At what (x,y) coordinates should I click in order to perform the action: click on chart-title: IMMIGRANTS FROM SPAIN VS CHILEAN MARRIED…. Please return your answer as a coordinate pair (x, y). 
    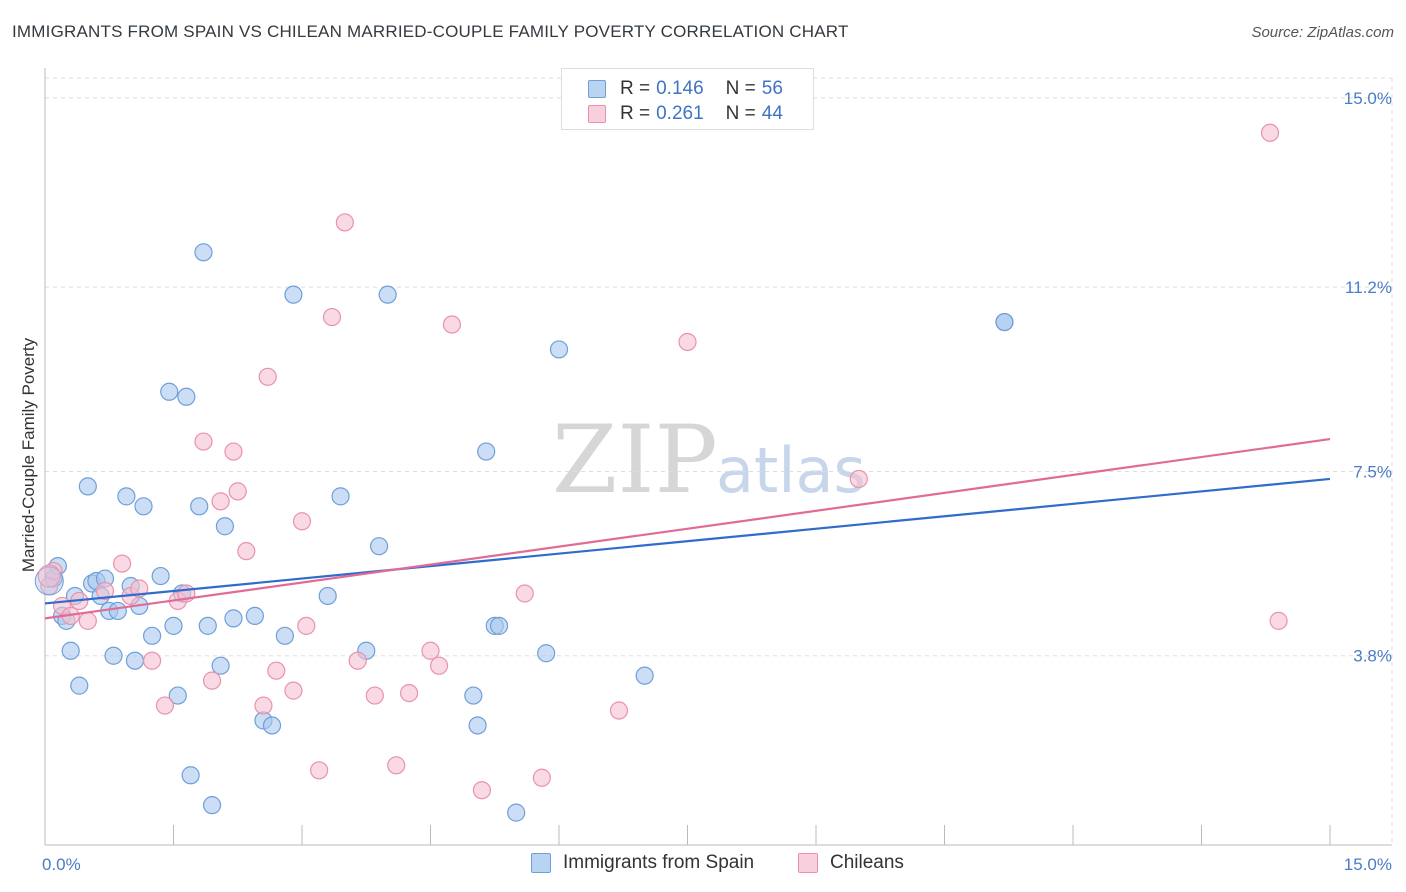
    Looking at the image, I should click on (430, 31).